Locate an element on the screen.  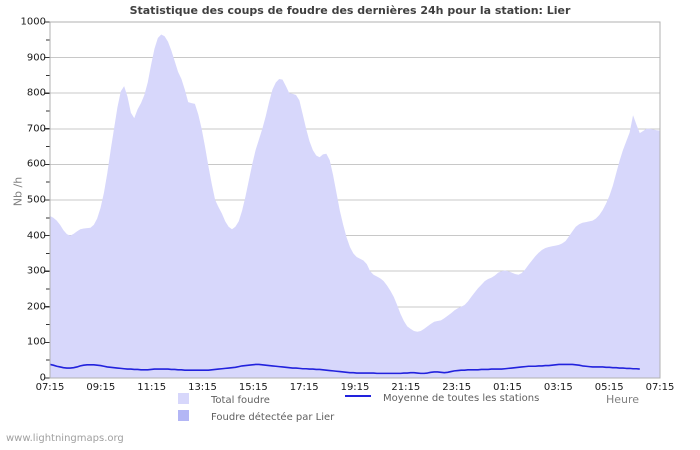
y-axis-tick-label: 800 is located at coordinates (36, 93).